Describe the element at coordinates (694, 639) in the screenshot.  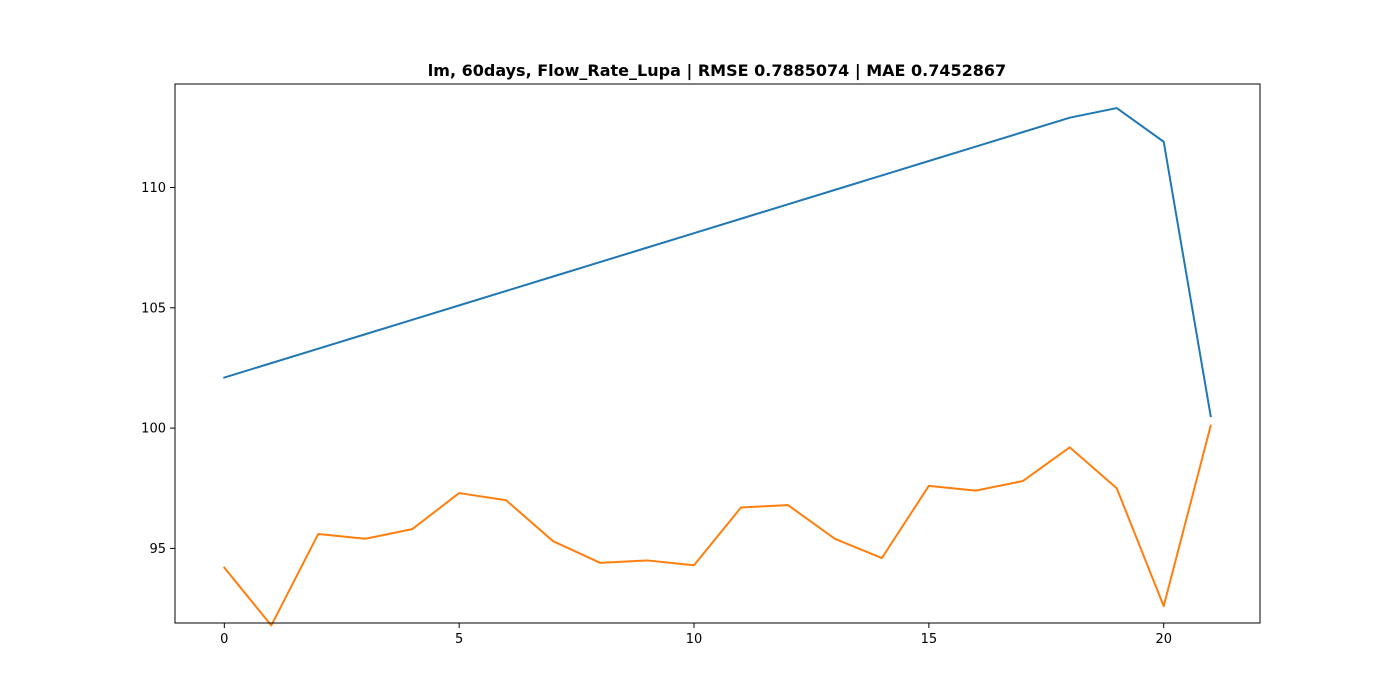
I see `x-tick-label: 10` at that location.